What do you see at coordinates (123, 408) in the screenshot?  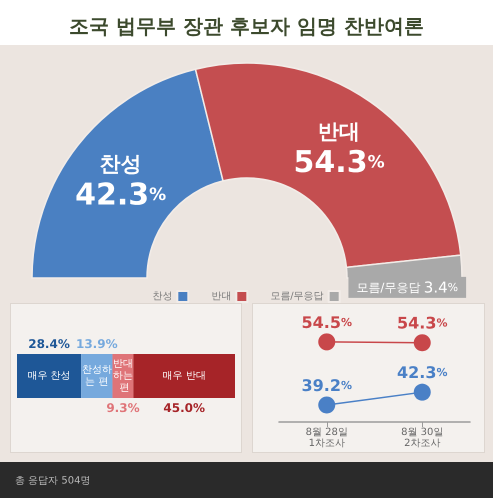 I see `data-label: 9.3%` at bounding box center [123, 408].